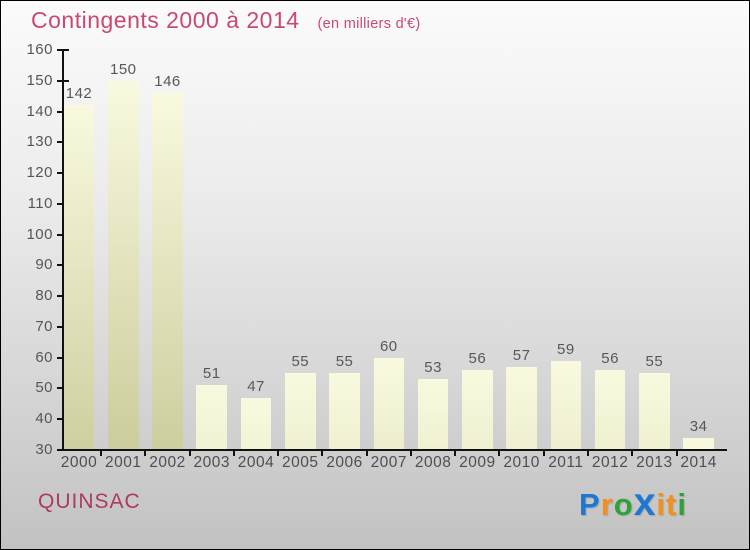 The image size is (750, 550). What do you see at coordinates (521, 462) in the screenshot?
I see `x-category-label: 2010` at bounding box center [521, 462].